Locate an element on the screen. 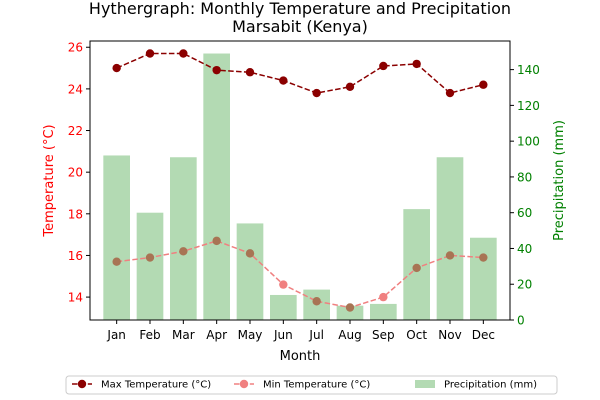 The image size is (600, 400). min-temp-point-jun is located at coordinates (283, 284).